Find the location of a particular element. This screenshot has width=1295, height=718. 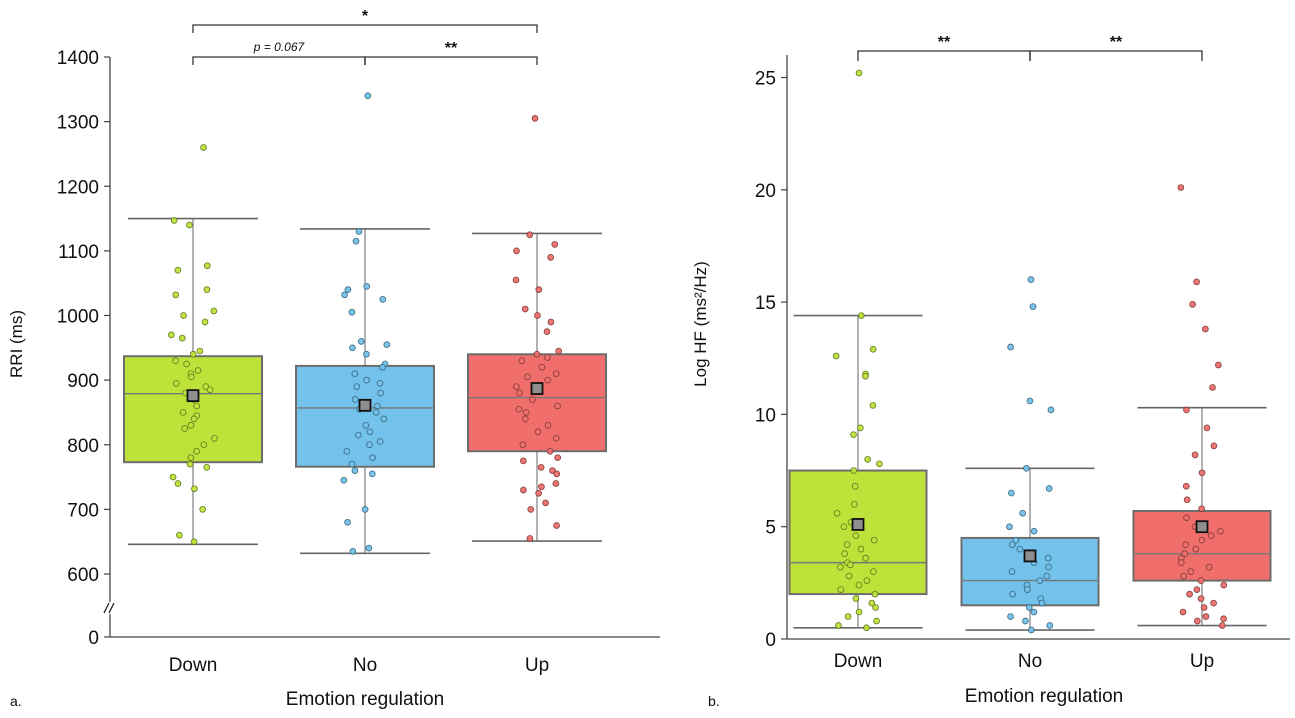

y-tick-label: 700 is located at coordinates (83, 510).